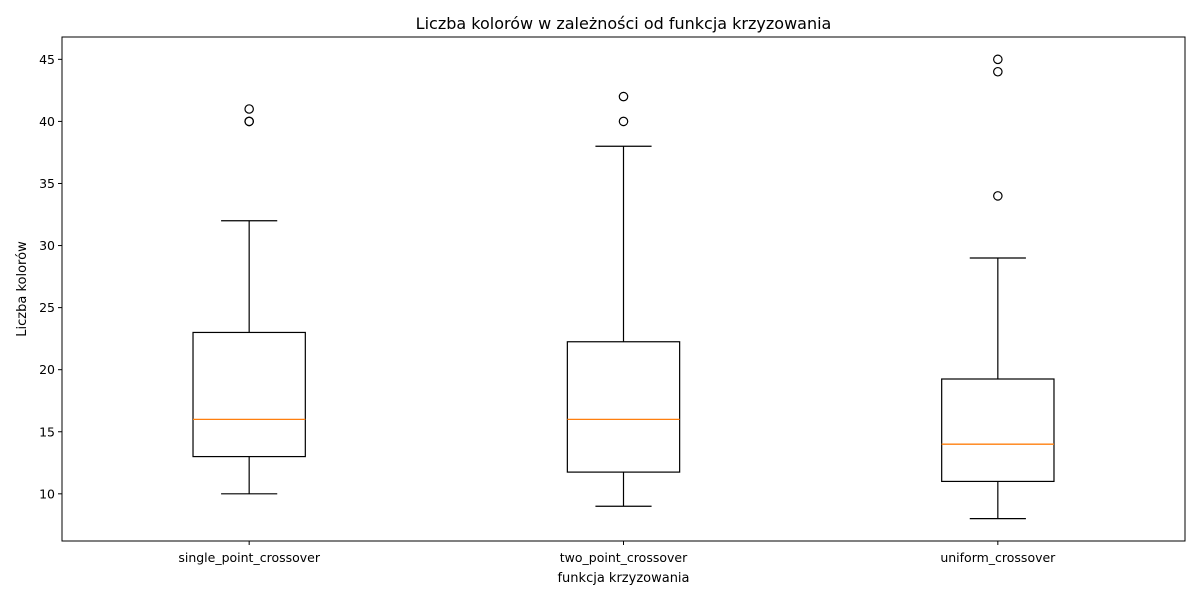 The width and height of the screenshot is (1200, 600). I want to click on y-tick-label: 15, so click(47, 431).